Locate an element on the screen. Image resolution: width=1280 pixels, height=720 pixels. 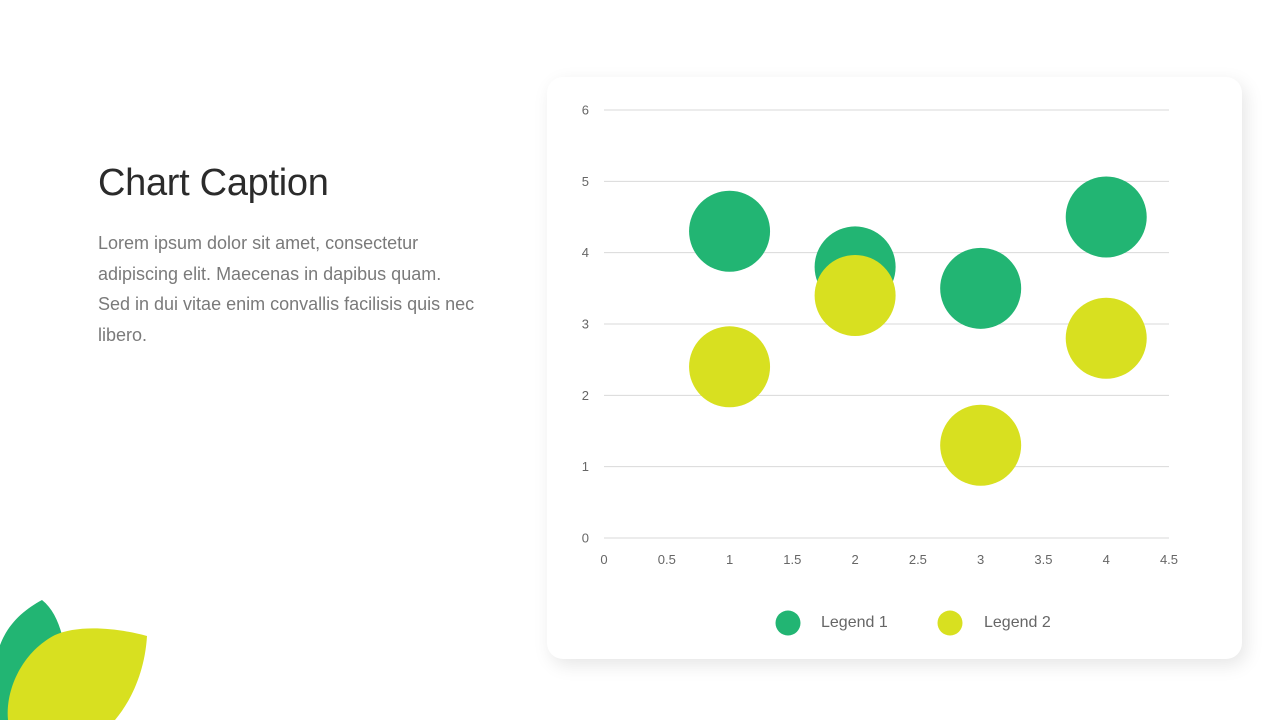
yellow-leaf-shape is located at coordinates (77, 674).